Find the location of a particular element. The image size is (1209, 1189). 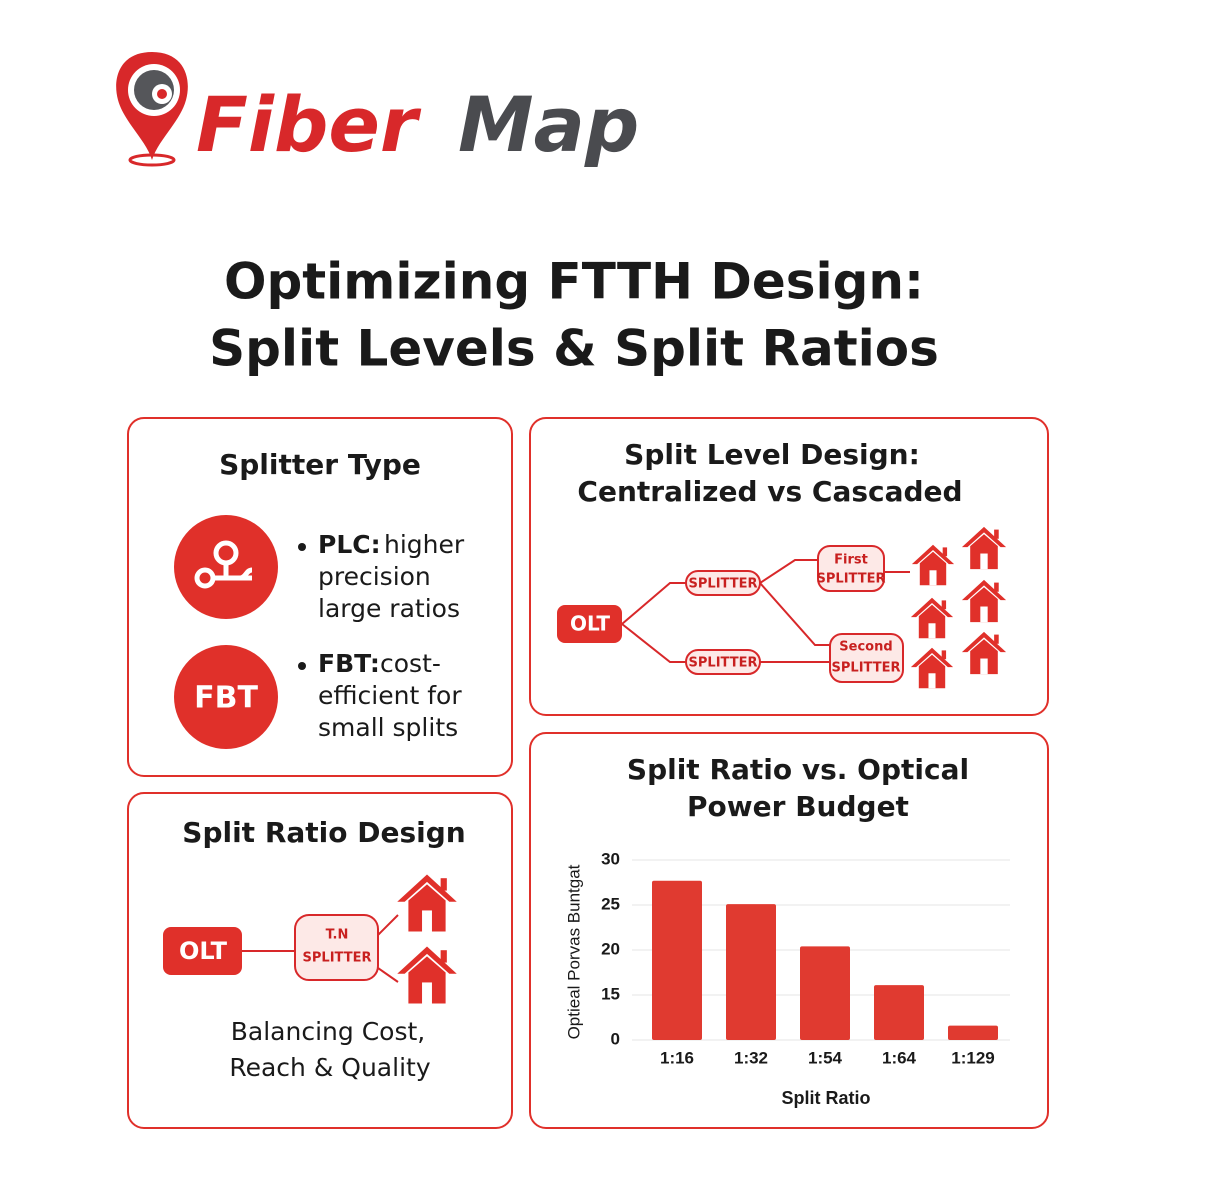

y-tick-label: 0 is located at coordinates (615, 1038).